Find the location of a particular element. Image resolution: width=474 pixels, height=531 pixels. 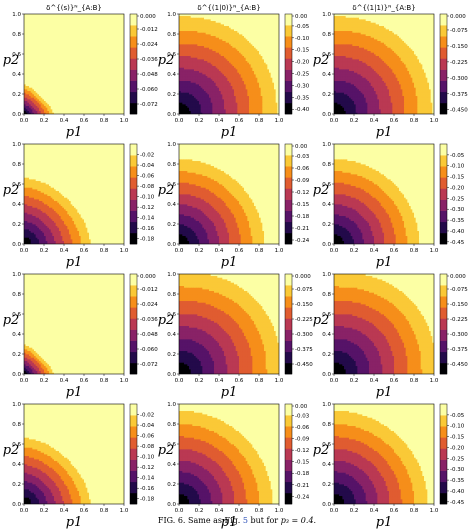

colorbar-tick-label: -0.048 is located at coordinates (149, 75).